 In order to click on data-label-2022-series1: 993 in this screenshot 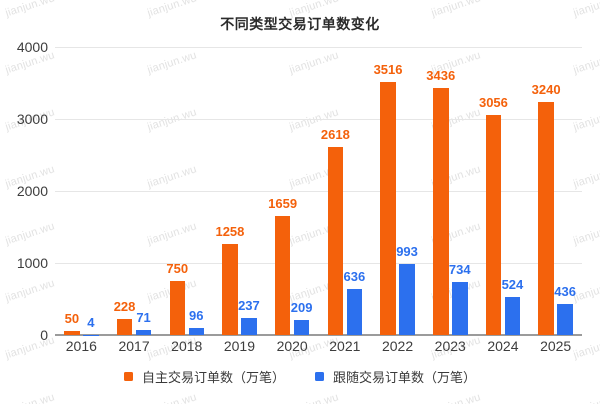, I will do `click(407, 251)`.